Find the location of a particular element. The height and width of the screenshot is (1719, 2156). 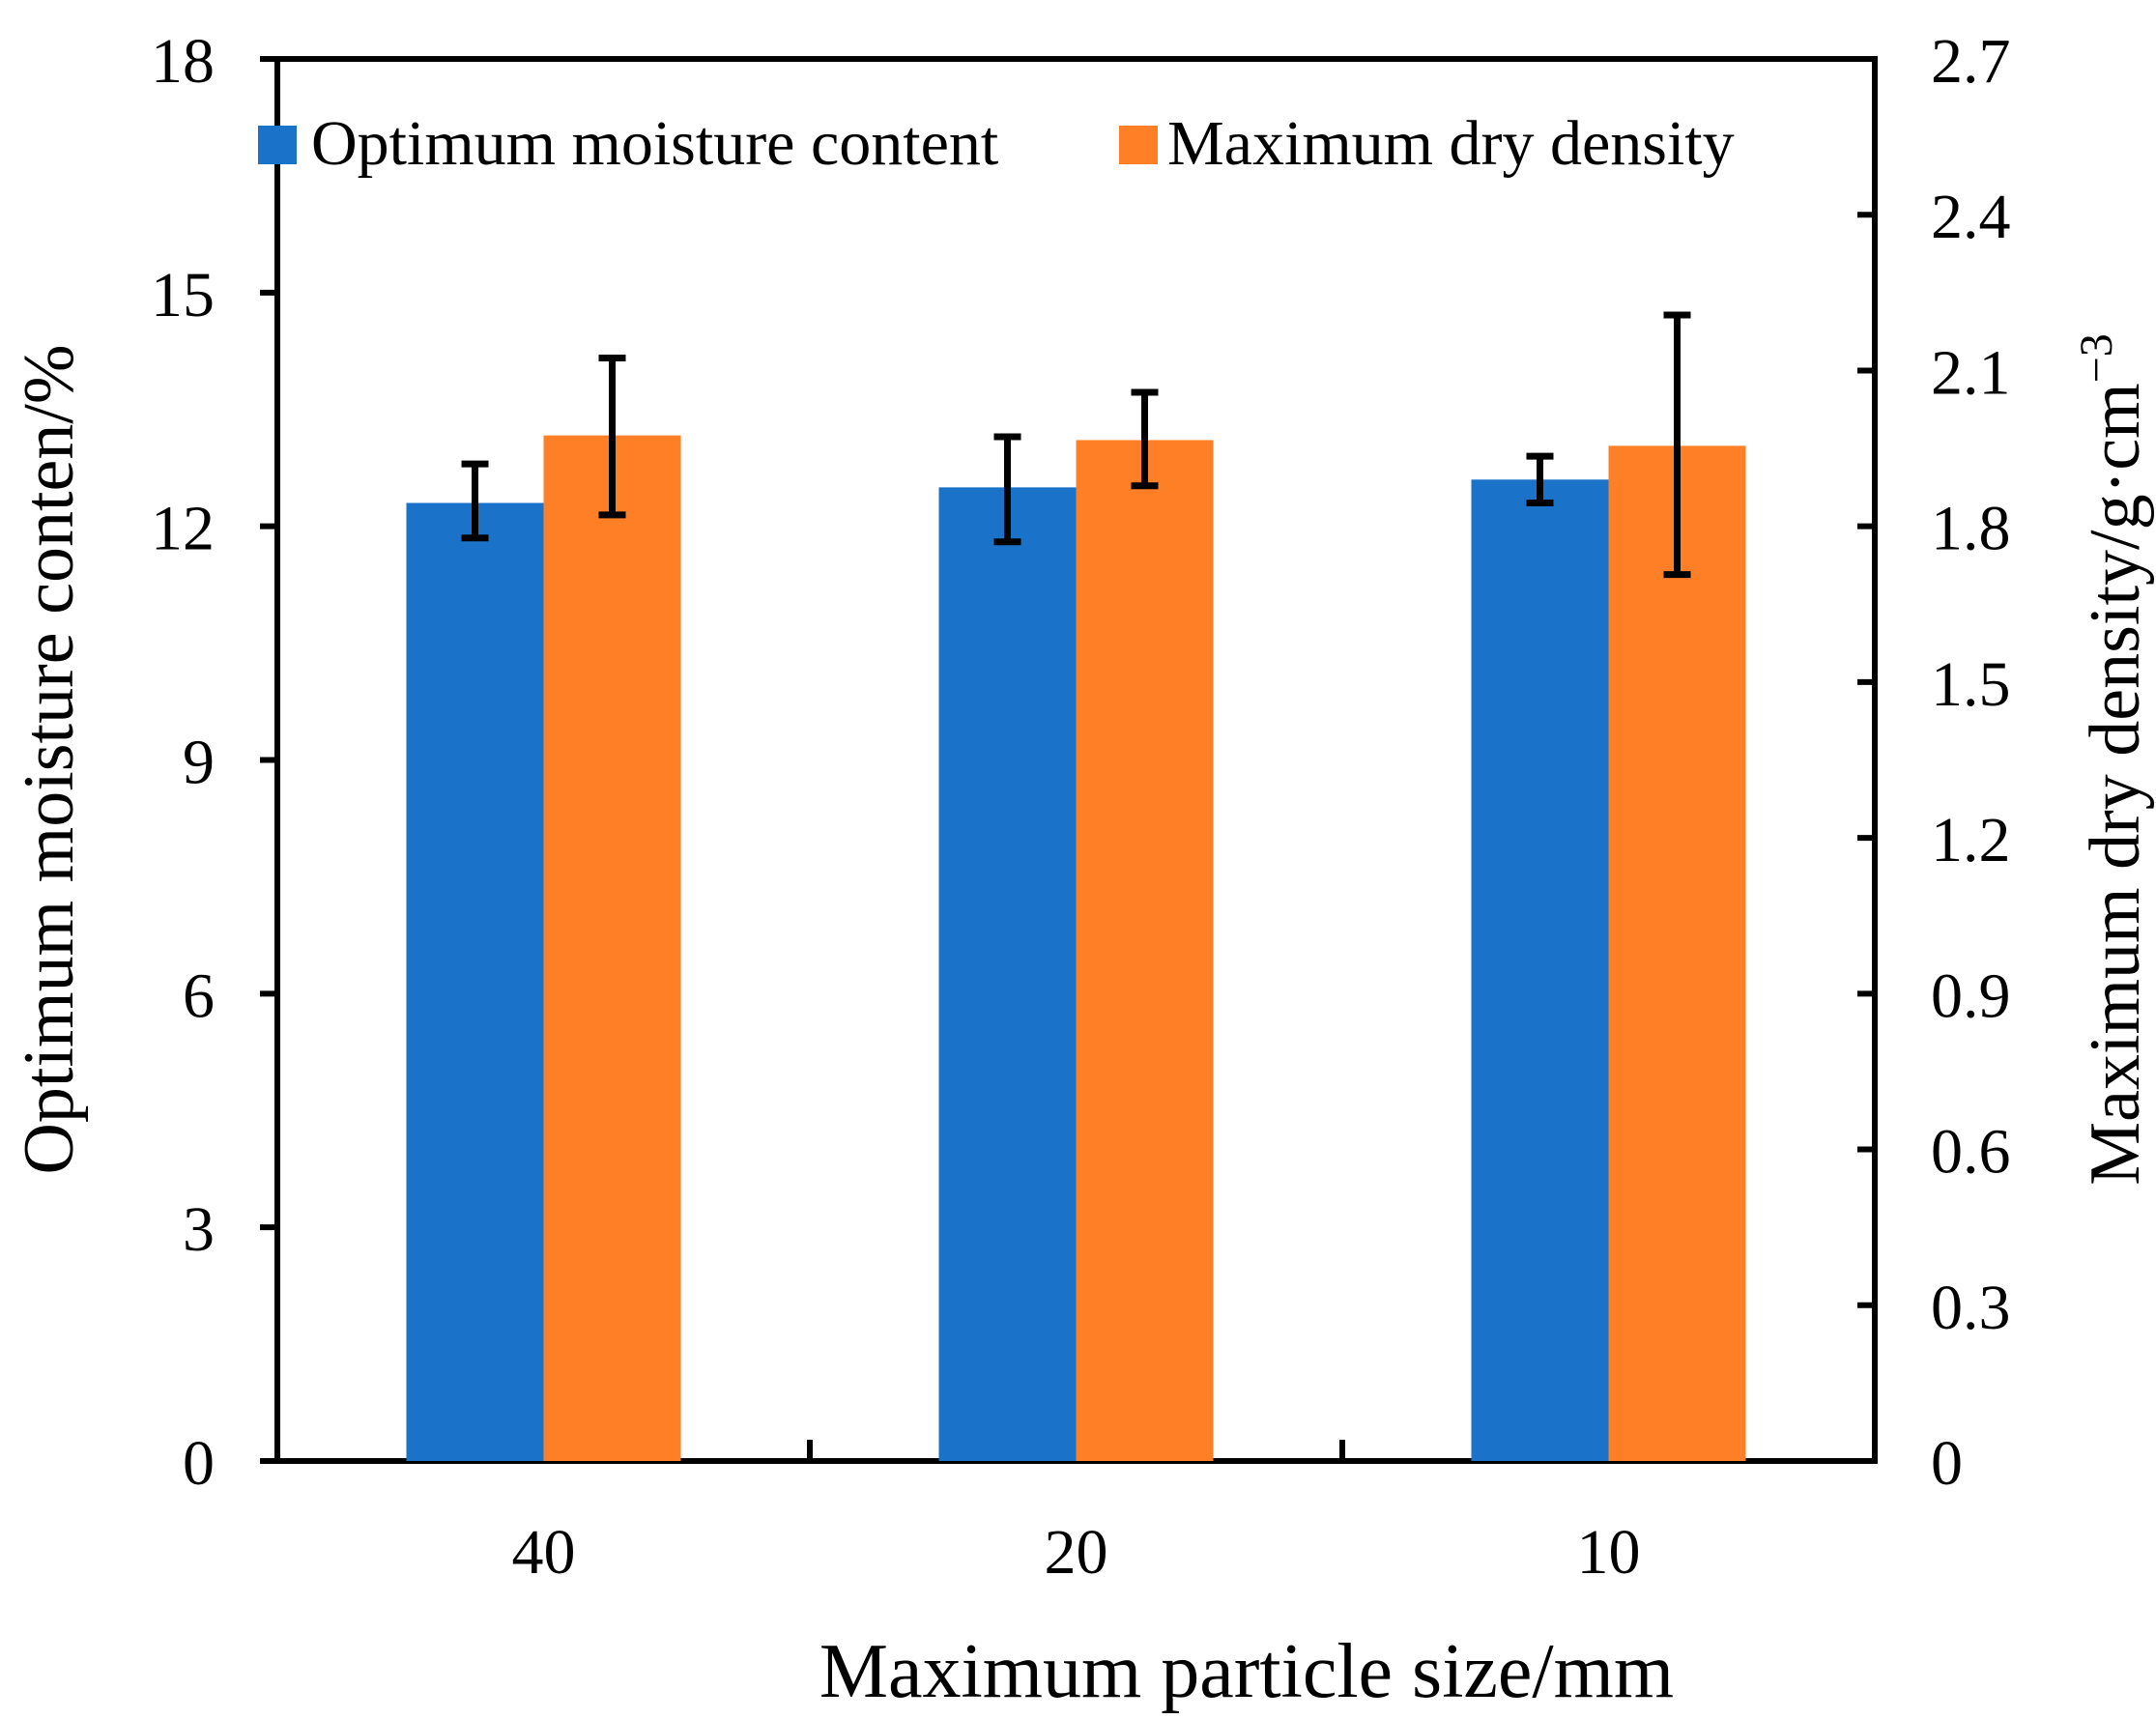

right-y-tick-label-0: 0 is located at coordinates (1947, 1464).